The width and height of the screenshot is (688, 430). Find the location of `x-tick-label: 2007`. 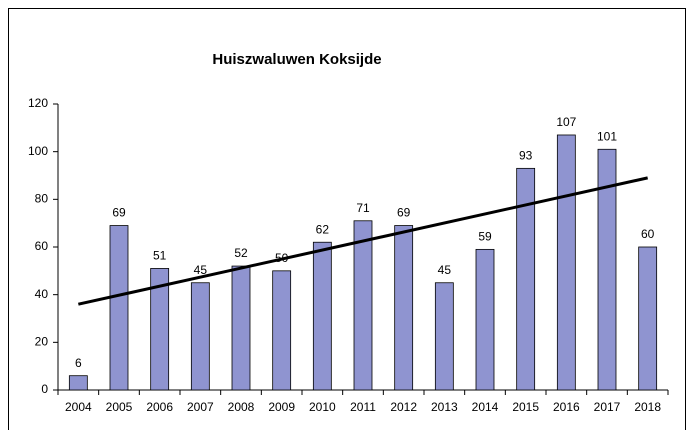

x-tick-label: 2007 is located at coordinates (200, 407).